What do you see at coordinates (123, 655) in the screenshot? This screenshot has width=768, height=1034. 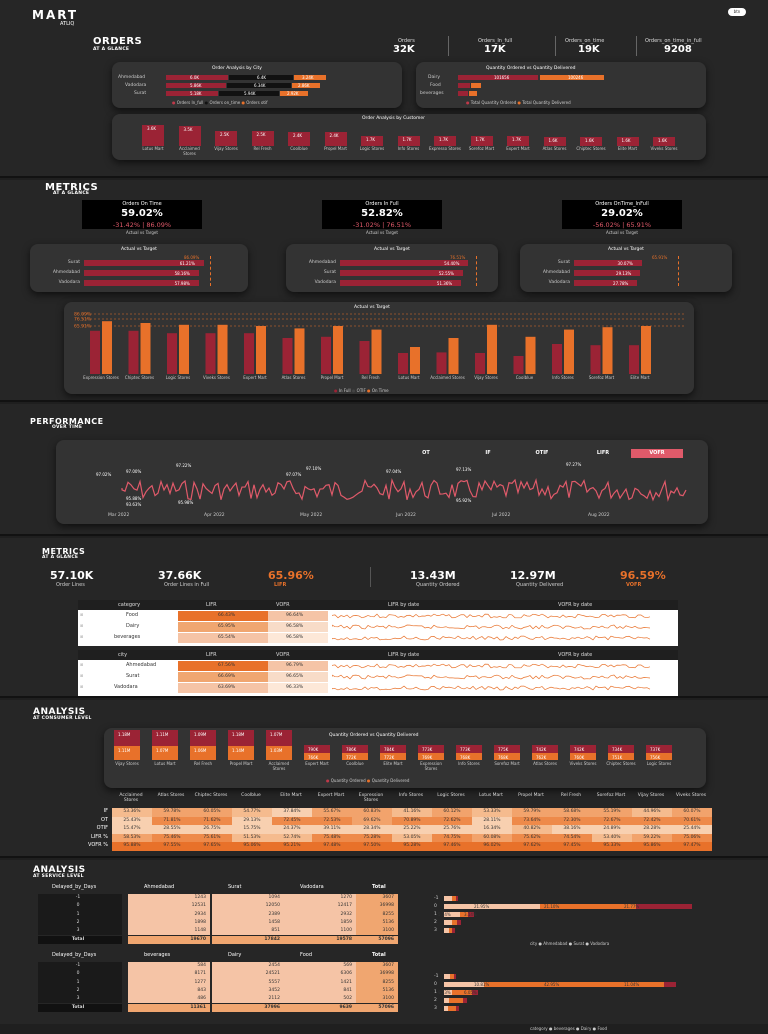 I see `column-header: city` at bounding box center [123, 655].